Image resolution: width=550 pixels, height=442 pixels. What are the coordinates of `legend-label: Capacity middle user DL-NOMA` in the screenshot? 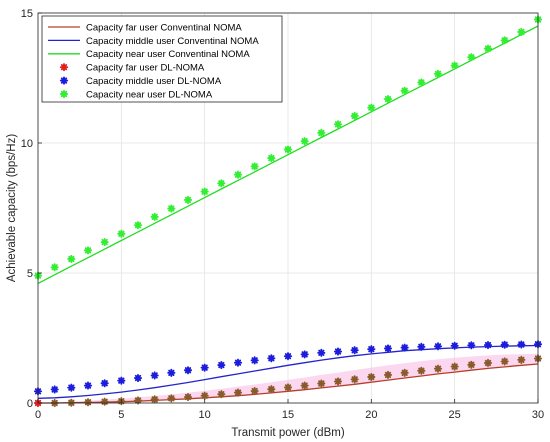 It's located at (154, 81).